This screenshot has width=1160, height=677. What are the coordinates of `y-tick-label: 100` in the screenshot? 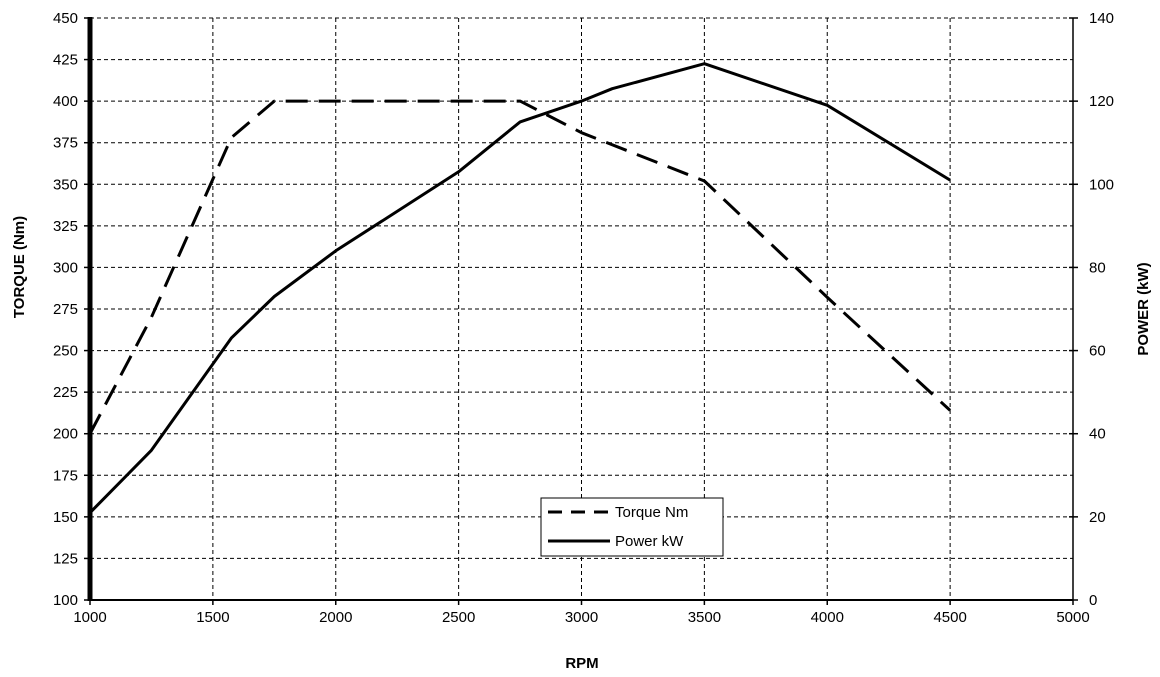 It's located at (65, 600).